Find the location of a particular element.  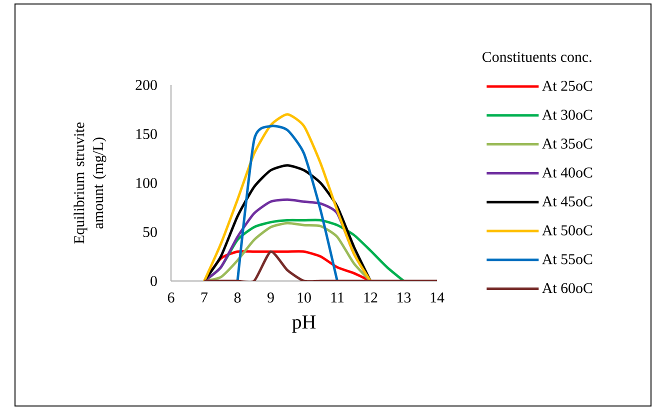

x-tick-label: 11 is located at coordinates (337, 297).